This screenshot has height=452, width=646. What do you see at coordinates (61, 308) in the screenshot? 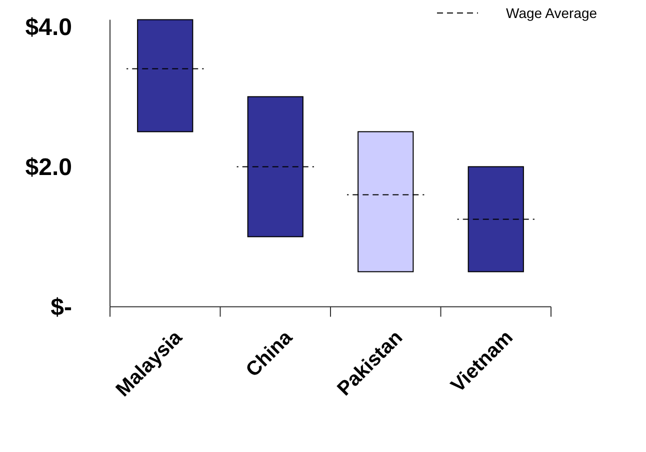
I see `y-tick-label: $-` at bounding box center [61, 308].